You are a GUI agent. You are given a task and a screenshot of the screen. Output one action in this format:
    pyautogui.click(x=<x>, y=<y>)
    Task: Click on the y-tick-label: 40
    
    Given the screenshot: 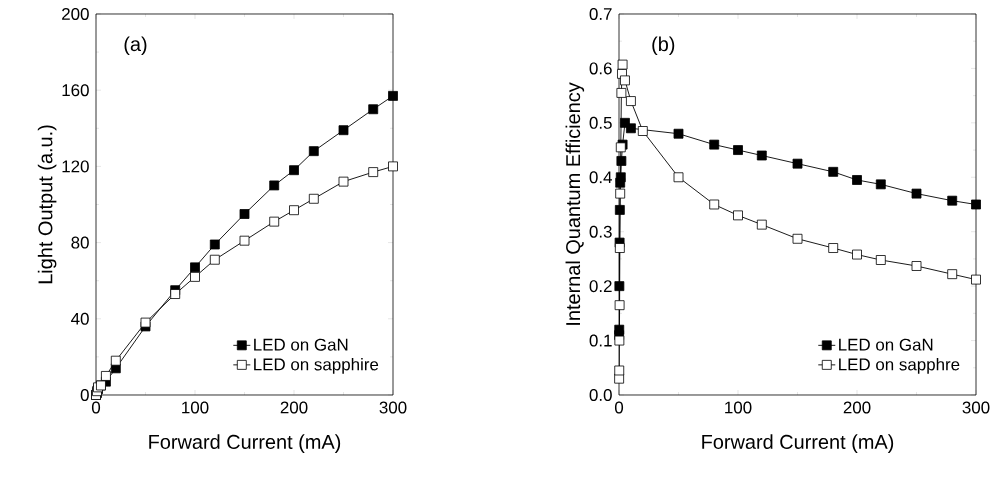 What is the action you would take?
    pyautogui.click(x=80, y=318)
    